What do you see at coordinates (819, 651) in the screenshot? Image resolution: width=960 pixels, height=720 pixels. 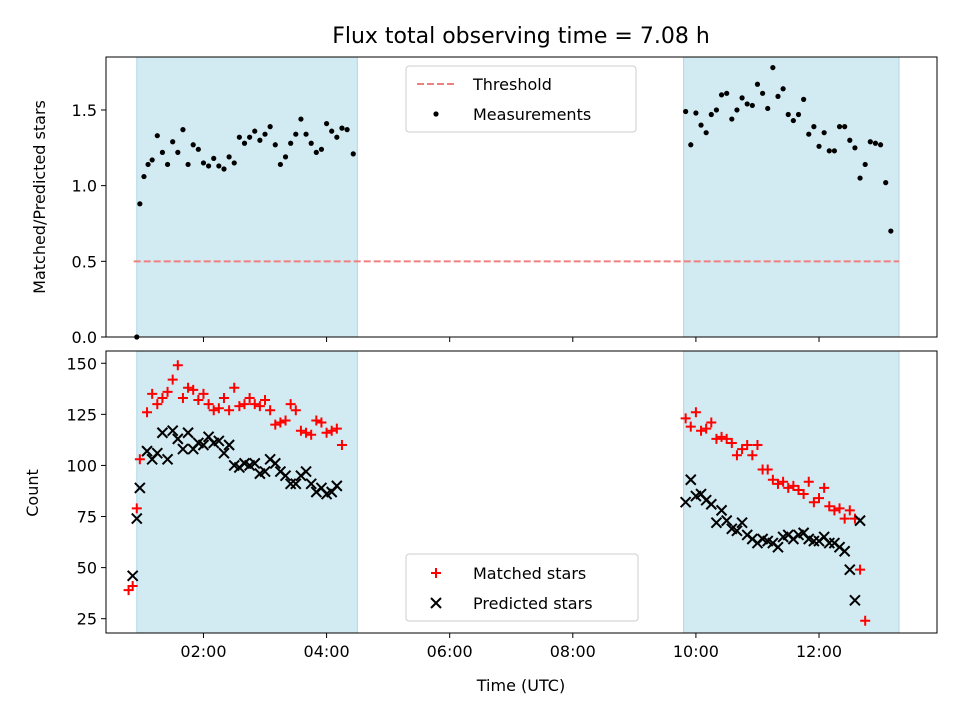 I see `x-tick-label: 12:00` at bounding box center [819, 651].